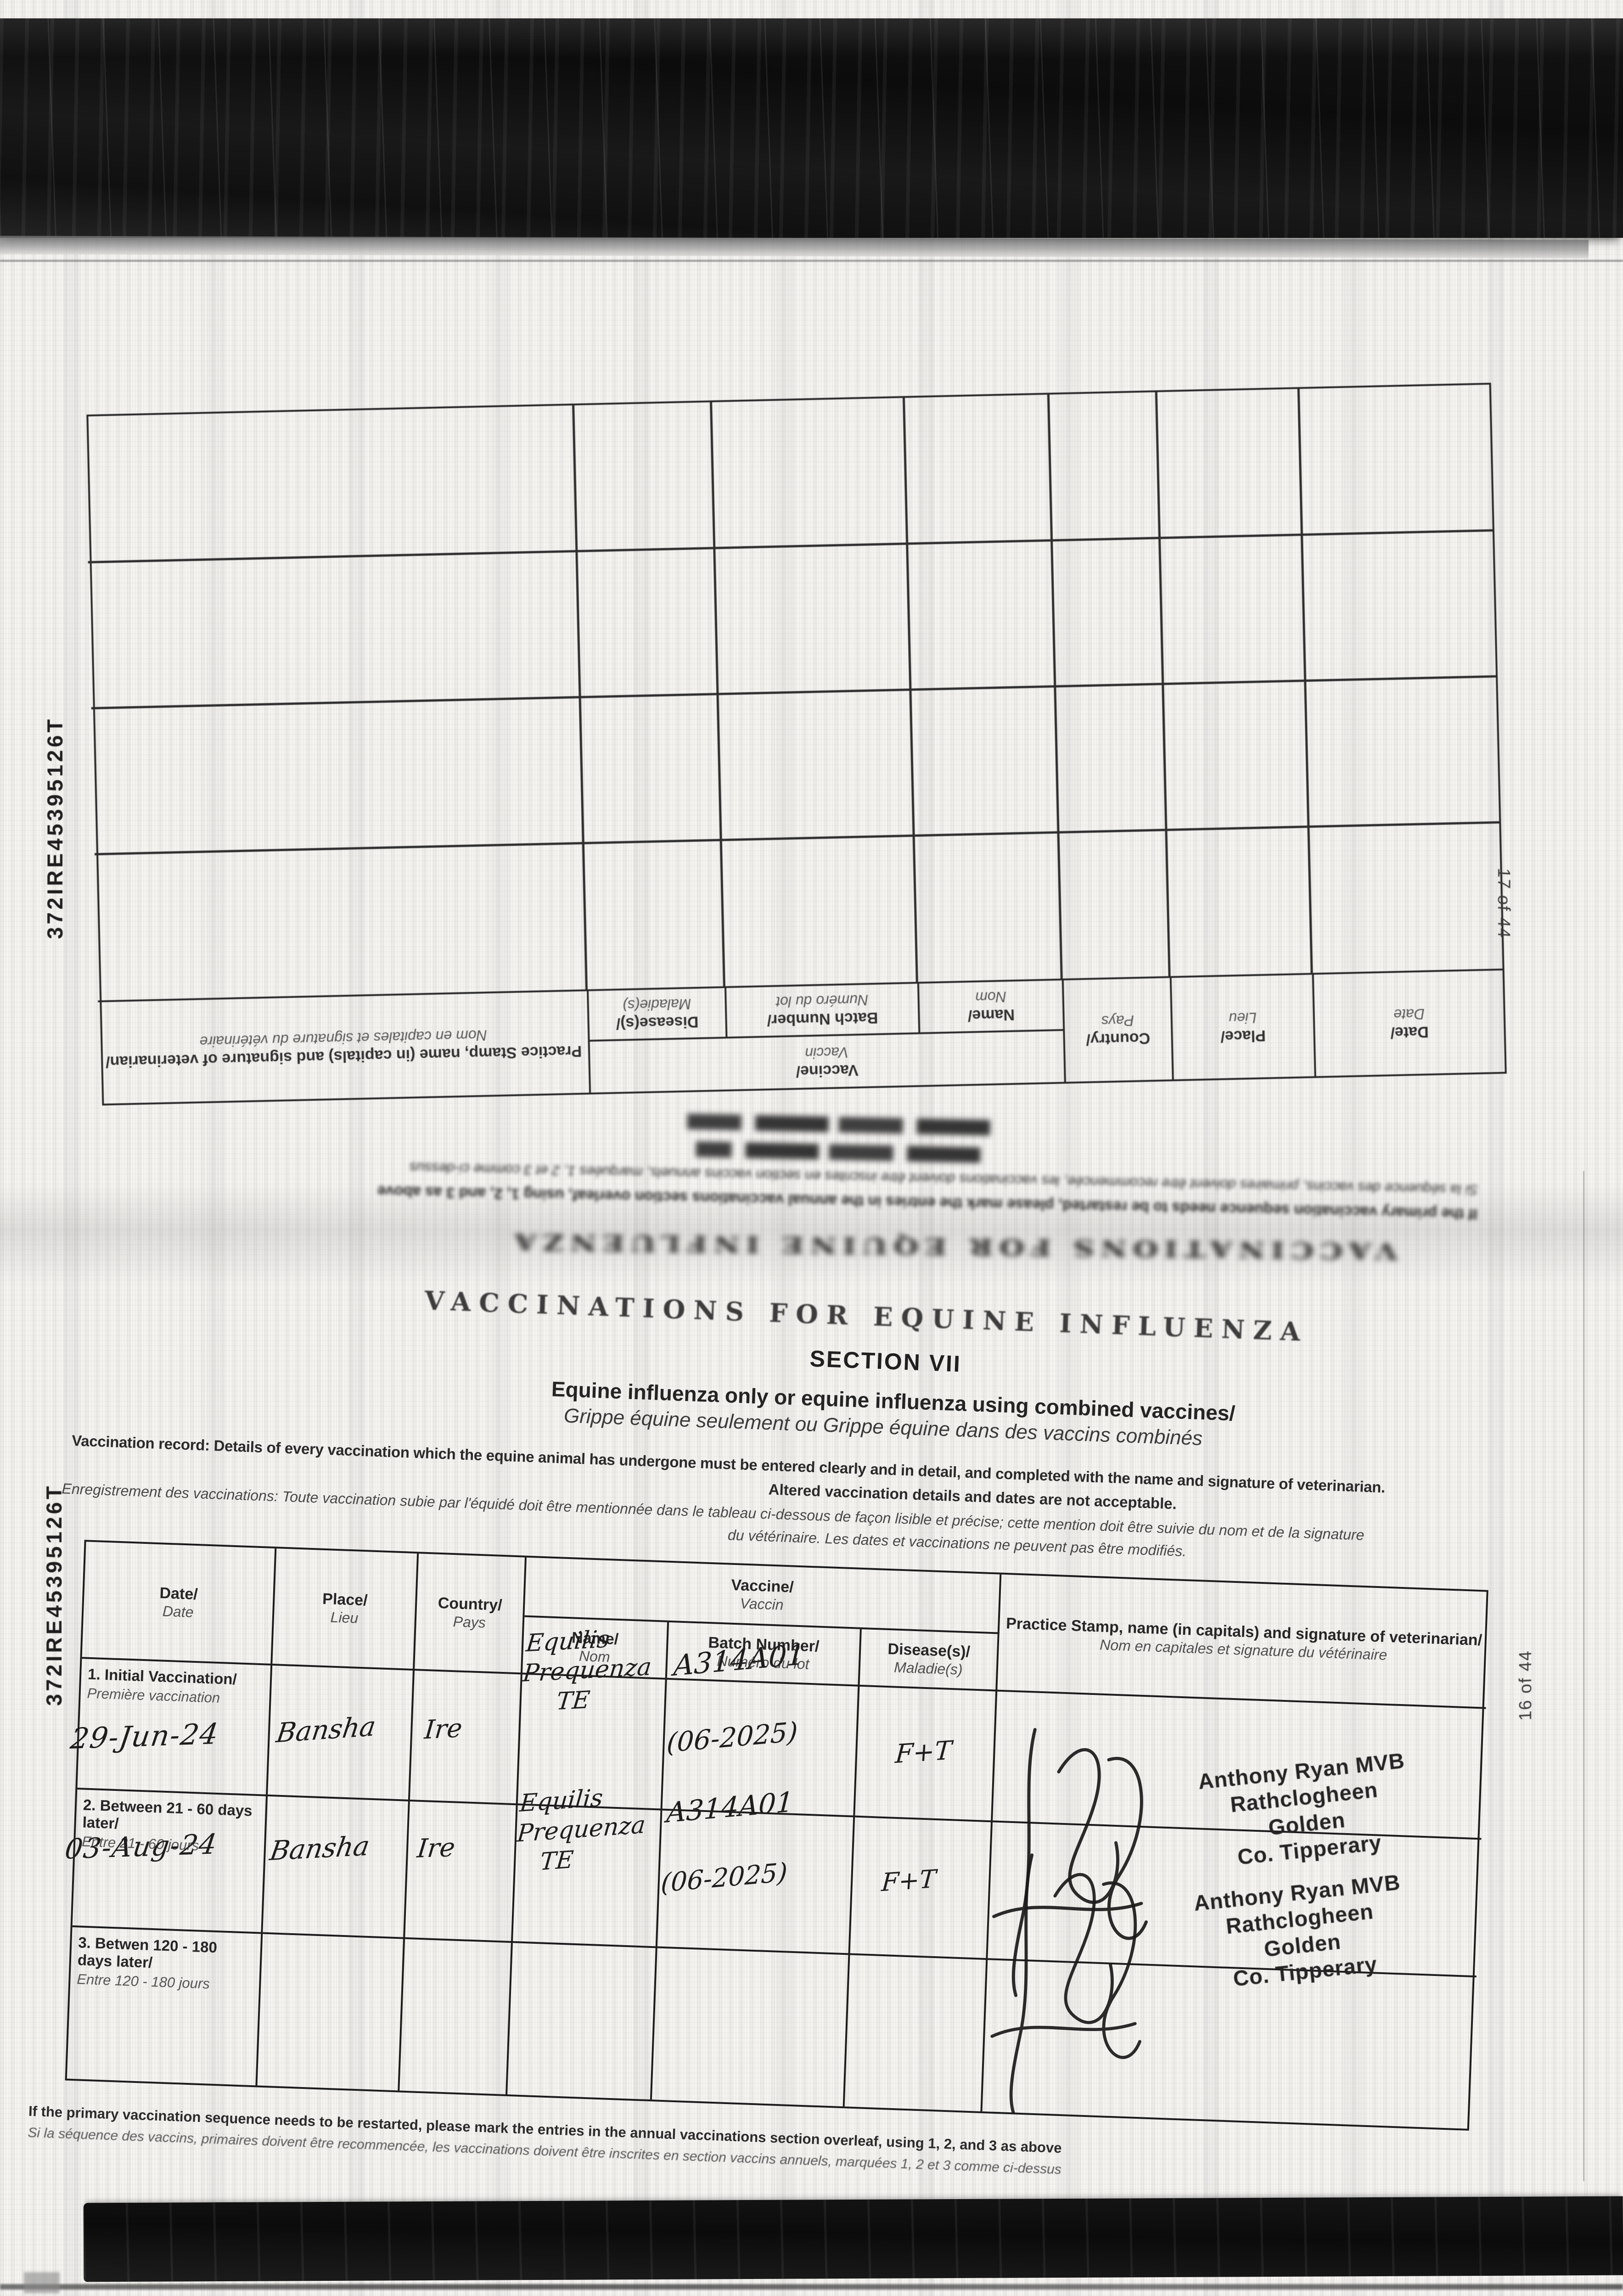  I want to click on row2-disease-cell: F+T, so click(921, 1889).